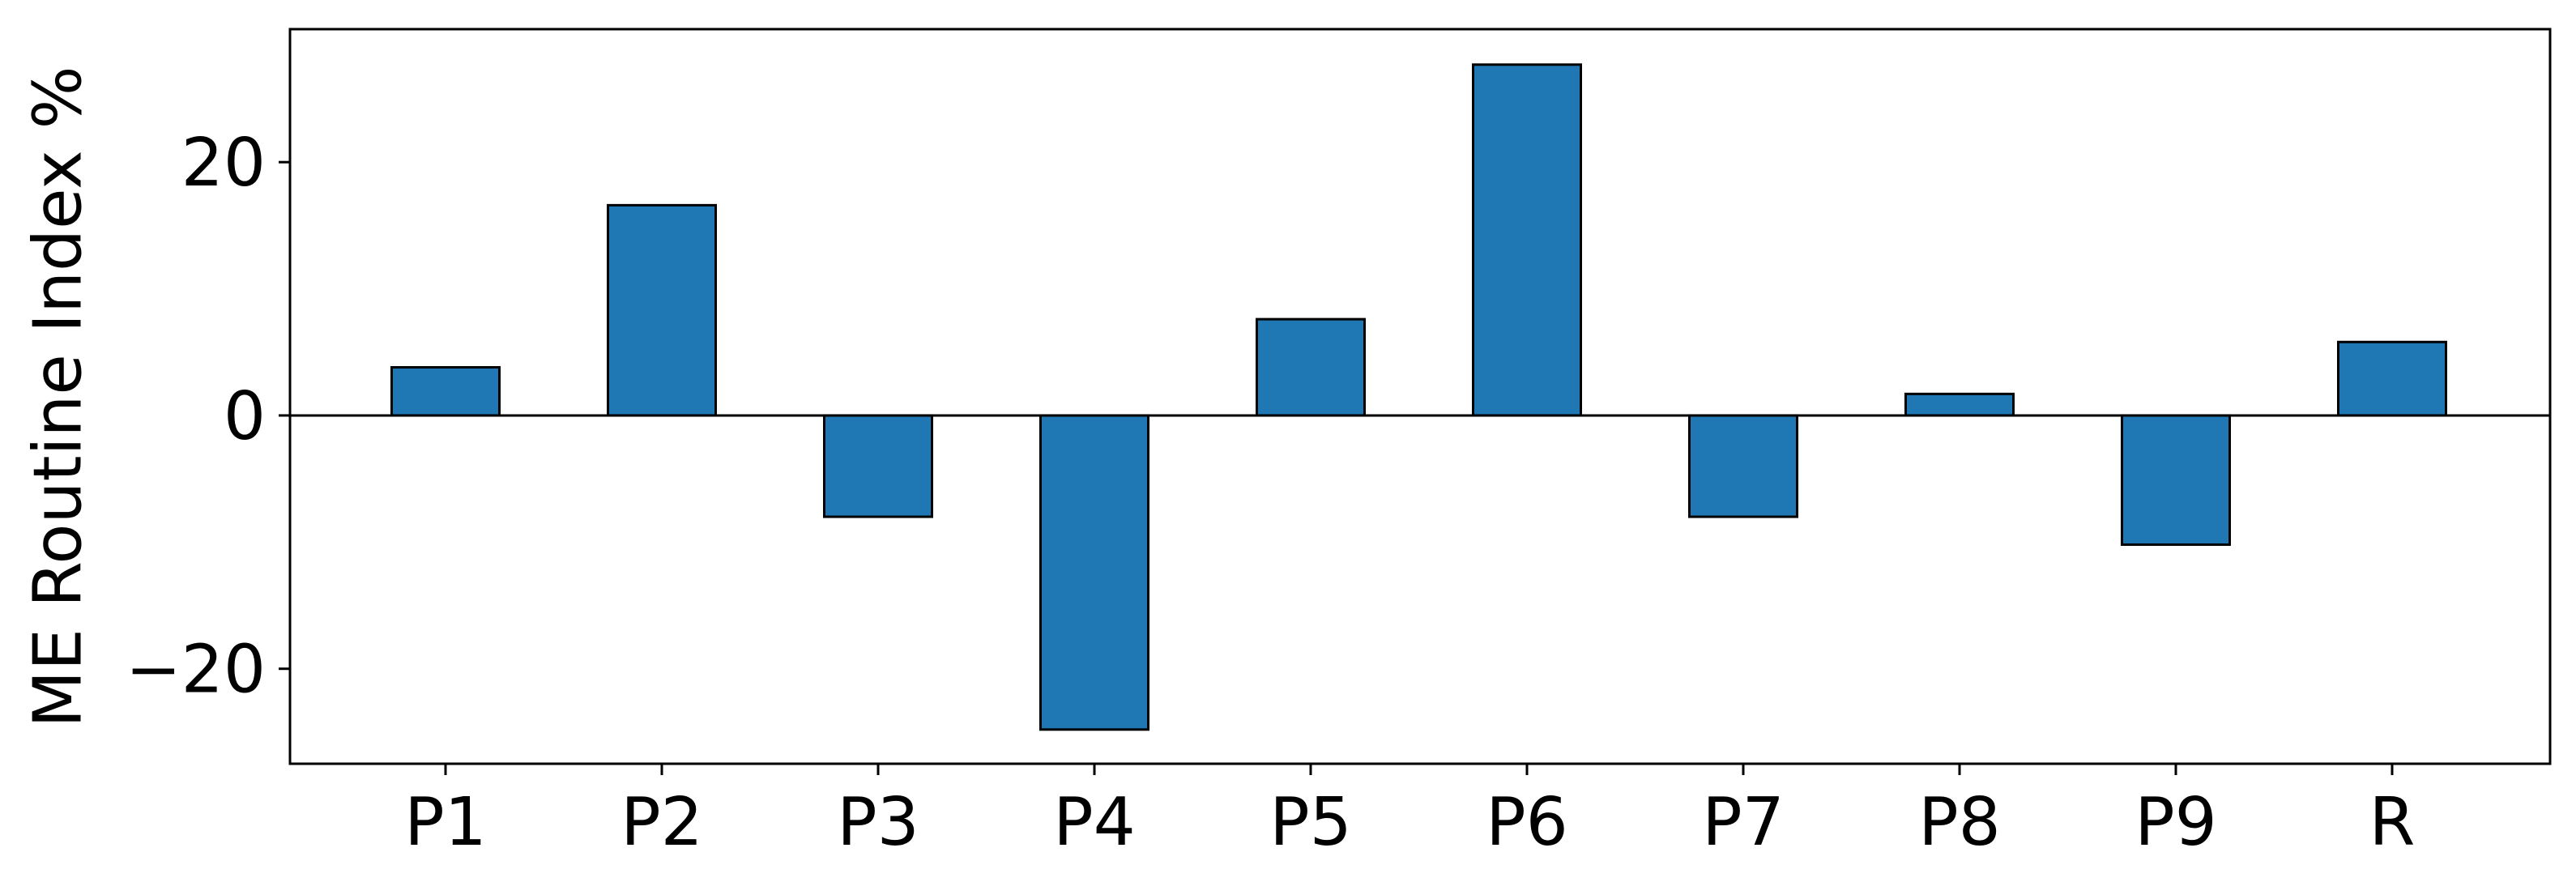  What do you see at coordinates (196, 670) in the screenshot?
I see `y-tick-label: −20` at bounding box center [196, 670].